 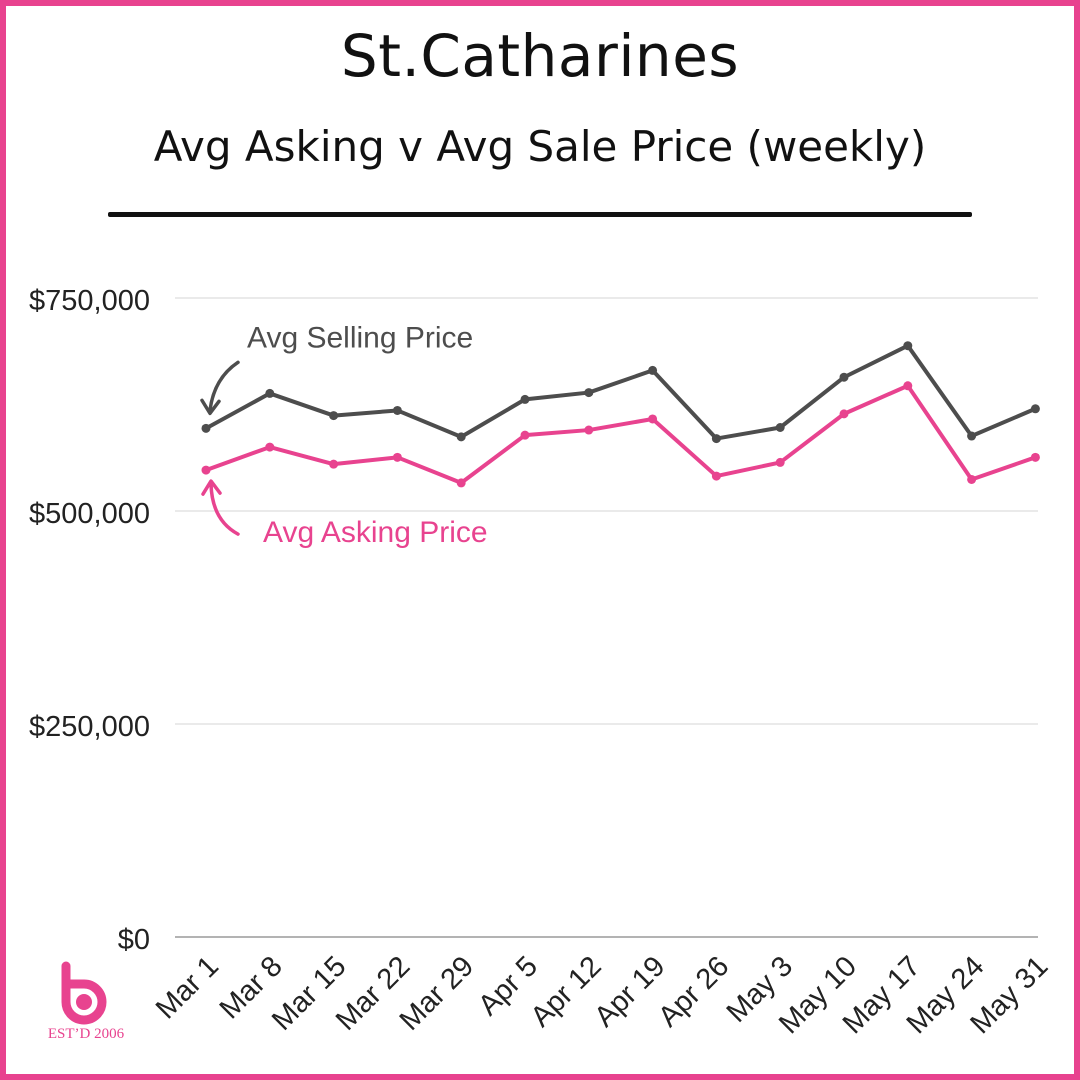 I want to click on y-tick-label: $0, so click(x=134, y=940).